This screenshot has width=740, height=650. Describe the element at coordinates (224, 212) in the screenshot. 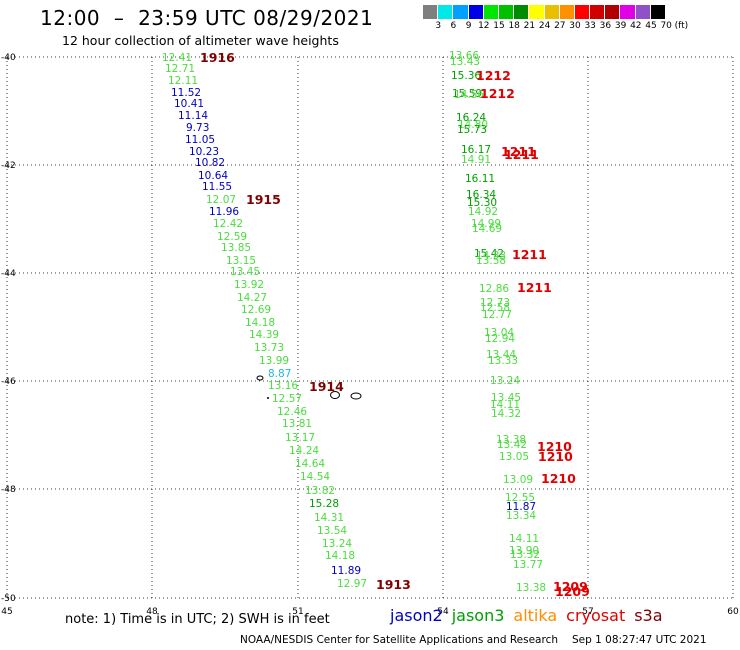

I see `wave-height-label: 11.96` at that location.